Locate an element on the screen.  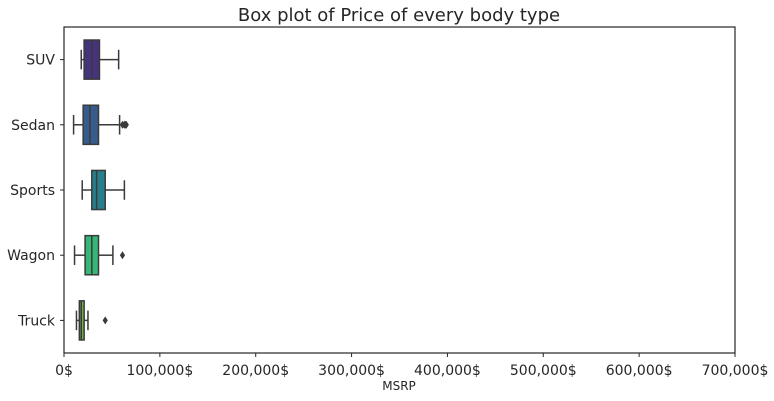
x-tick-label: 300,000$ is located at coordinates (351, 371).